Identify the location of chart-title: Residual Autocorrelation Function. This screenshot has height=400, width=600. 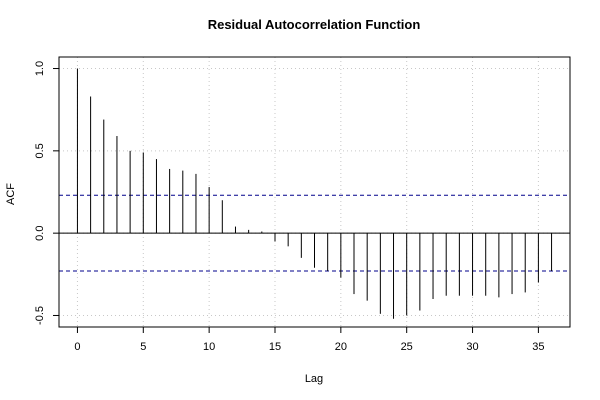
(314, 24).